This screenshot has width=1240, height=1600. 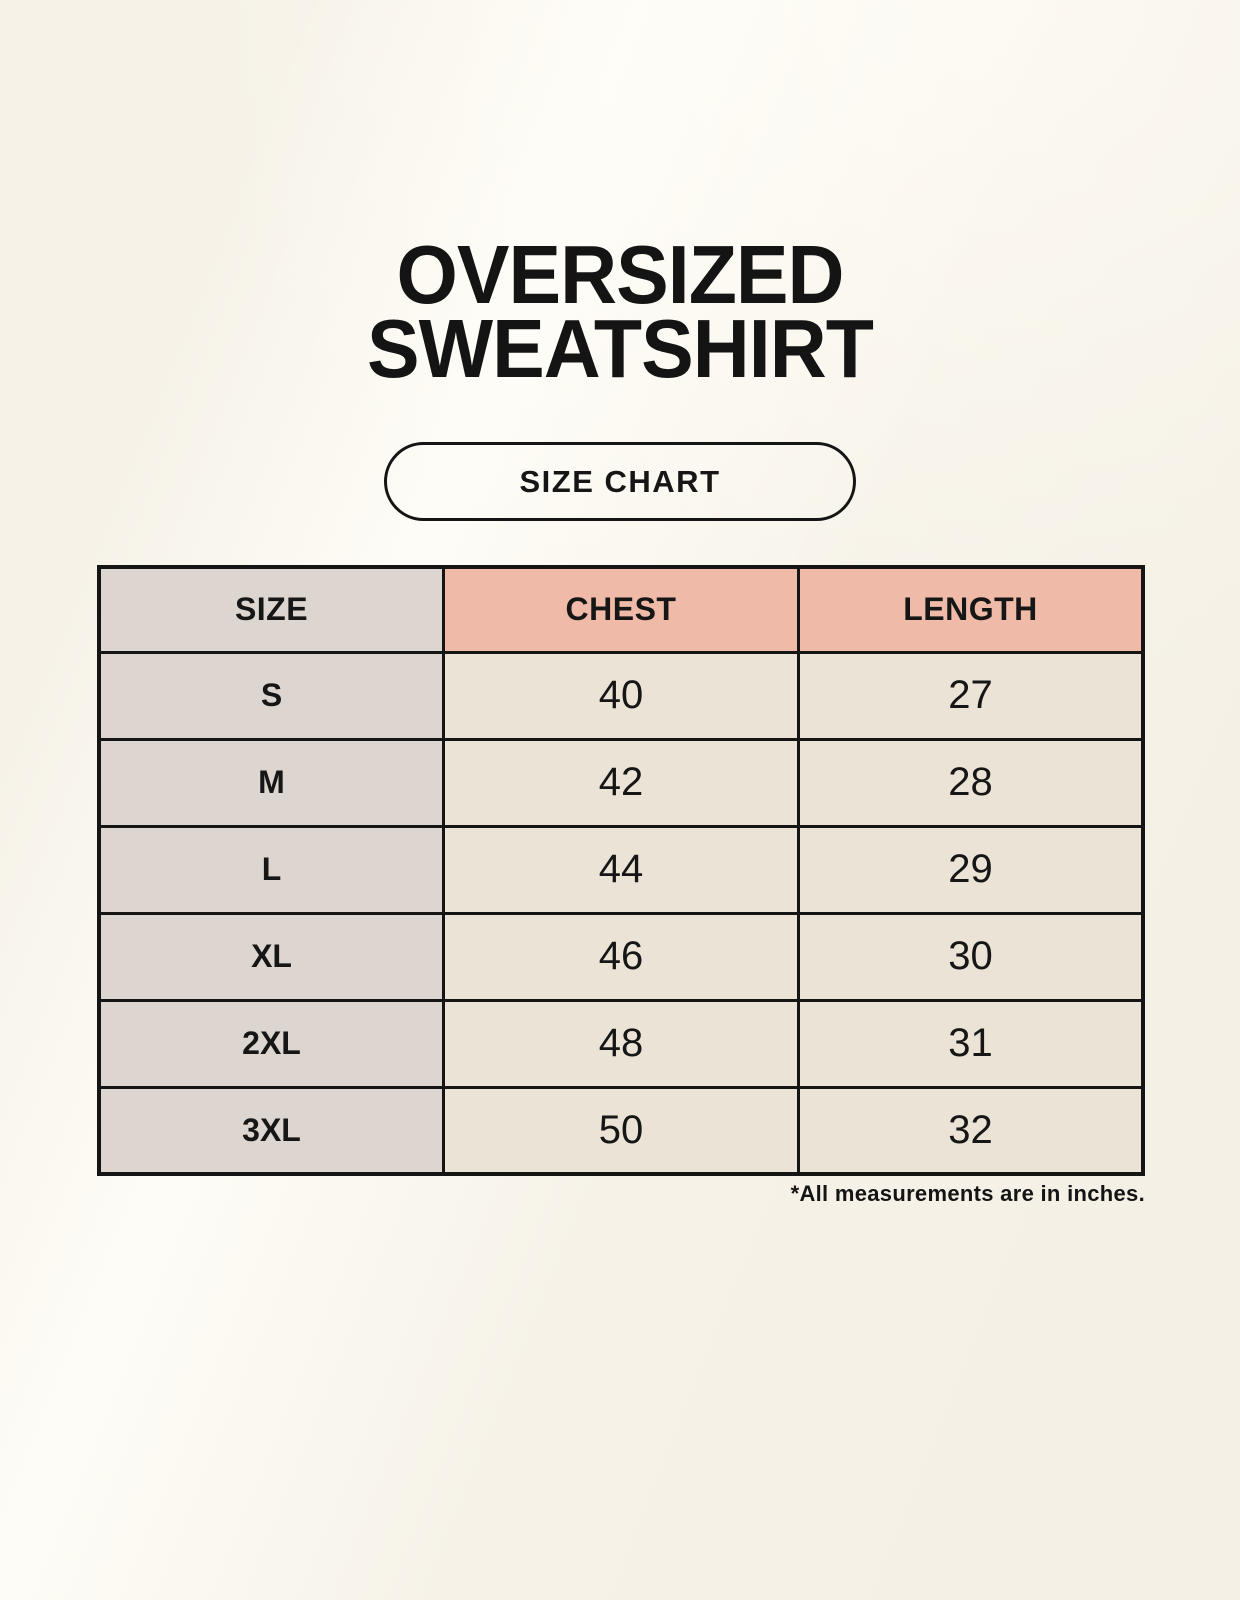 I want to click on page-title-line1: OVERSIZED, so click(x=620, y=274).